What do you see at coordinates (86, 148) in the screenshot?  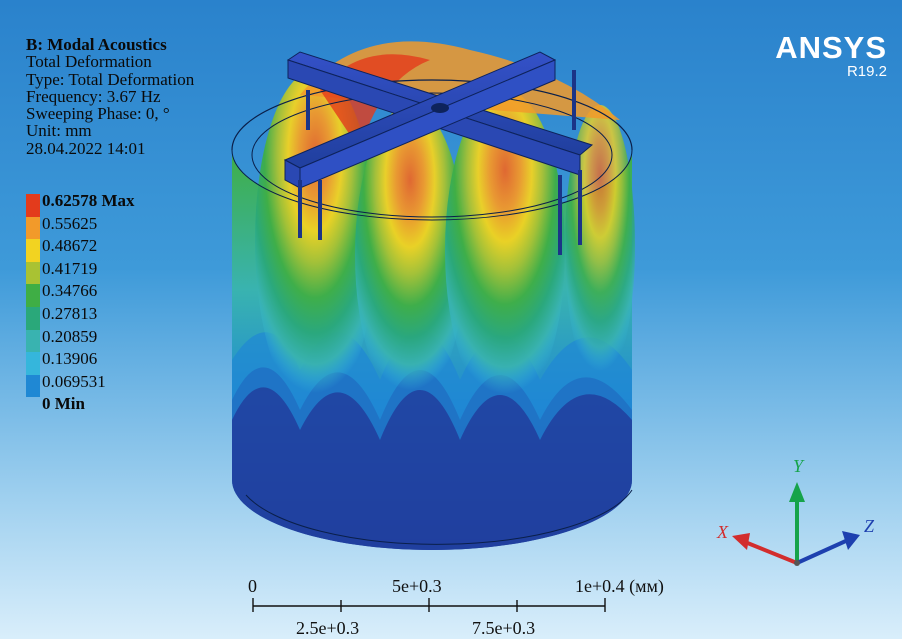 I see `info-line: 28.04.2022 14:01` at bounding box center [86, 148].